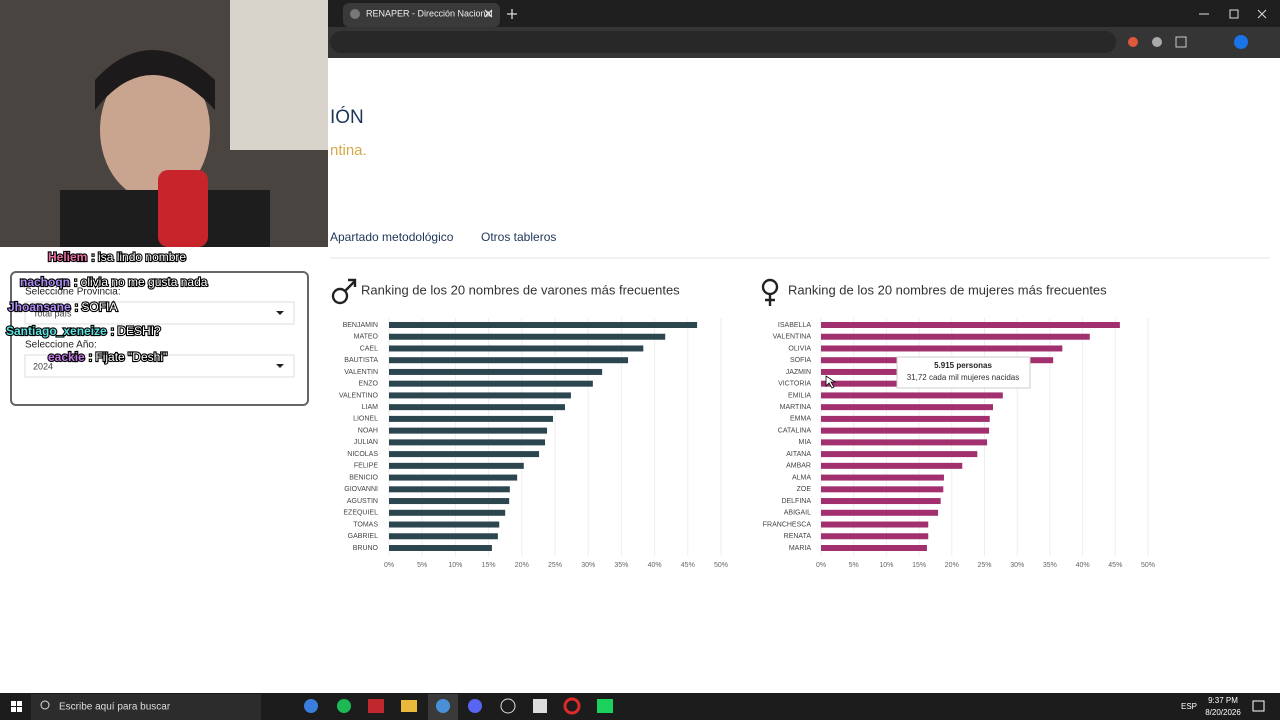 The width and height of the screenshot is (1280, 720). What do you see at coordinates (984, 565) in the screenshot?
I see `x-tick-label: 25%` at bounding box center [984, 565].